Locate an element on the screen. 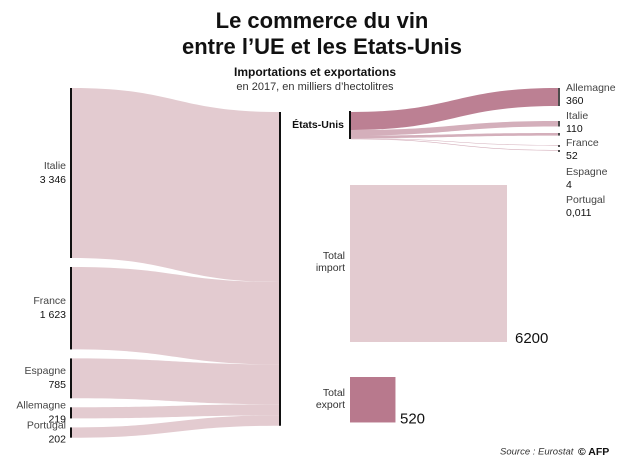 This screenshot has width=630, height=466. export-label: Espagne is located at coordinates (587, 172).